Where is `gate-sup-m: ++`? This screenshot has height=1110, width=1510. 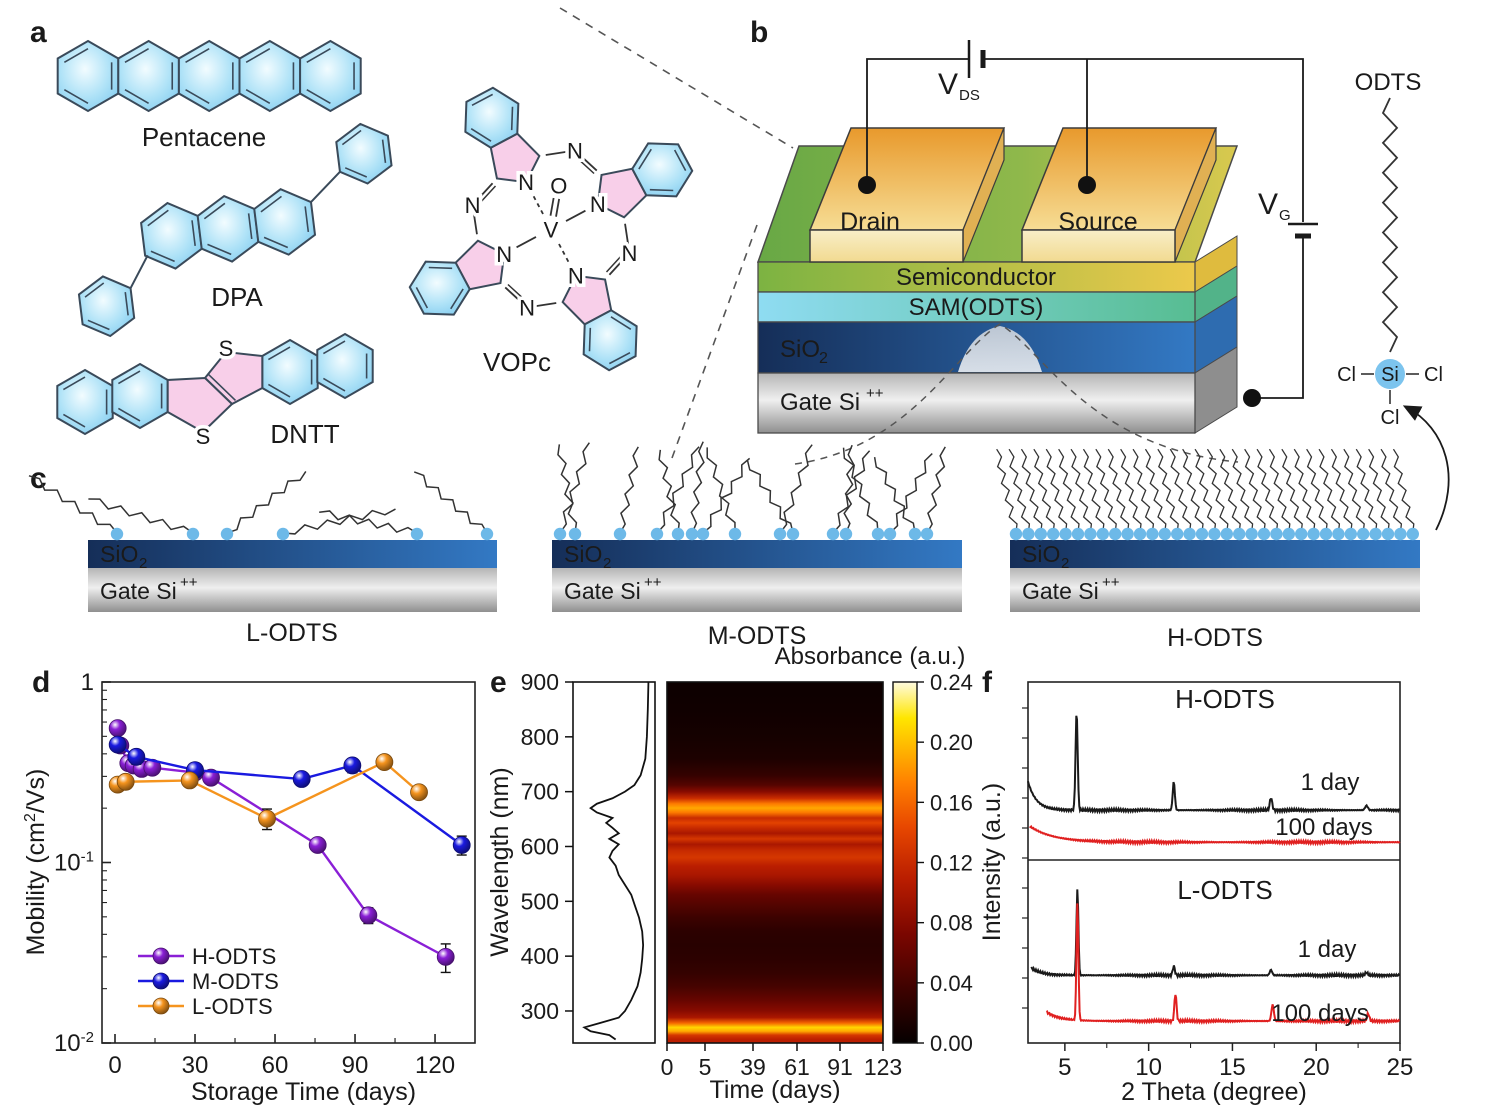 gate-sup-m: ++ is located at coordinates (653, 582).